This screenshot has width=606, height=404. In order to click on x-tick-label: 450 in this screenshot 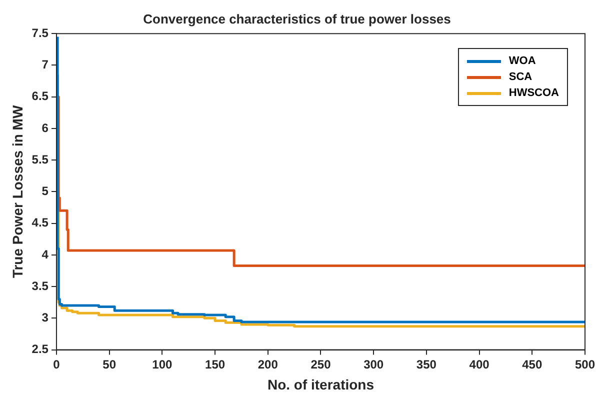, I will do `click(532, 364)`.